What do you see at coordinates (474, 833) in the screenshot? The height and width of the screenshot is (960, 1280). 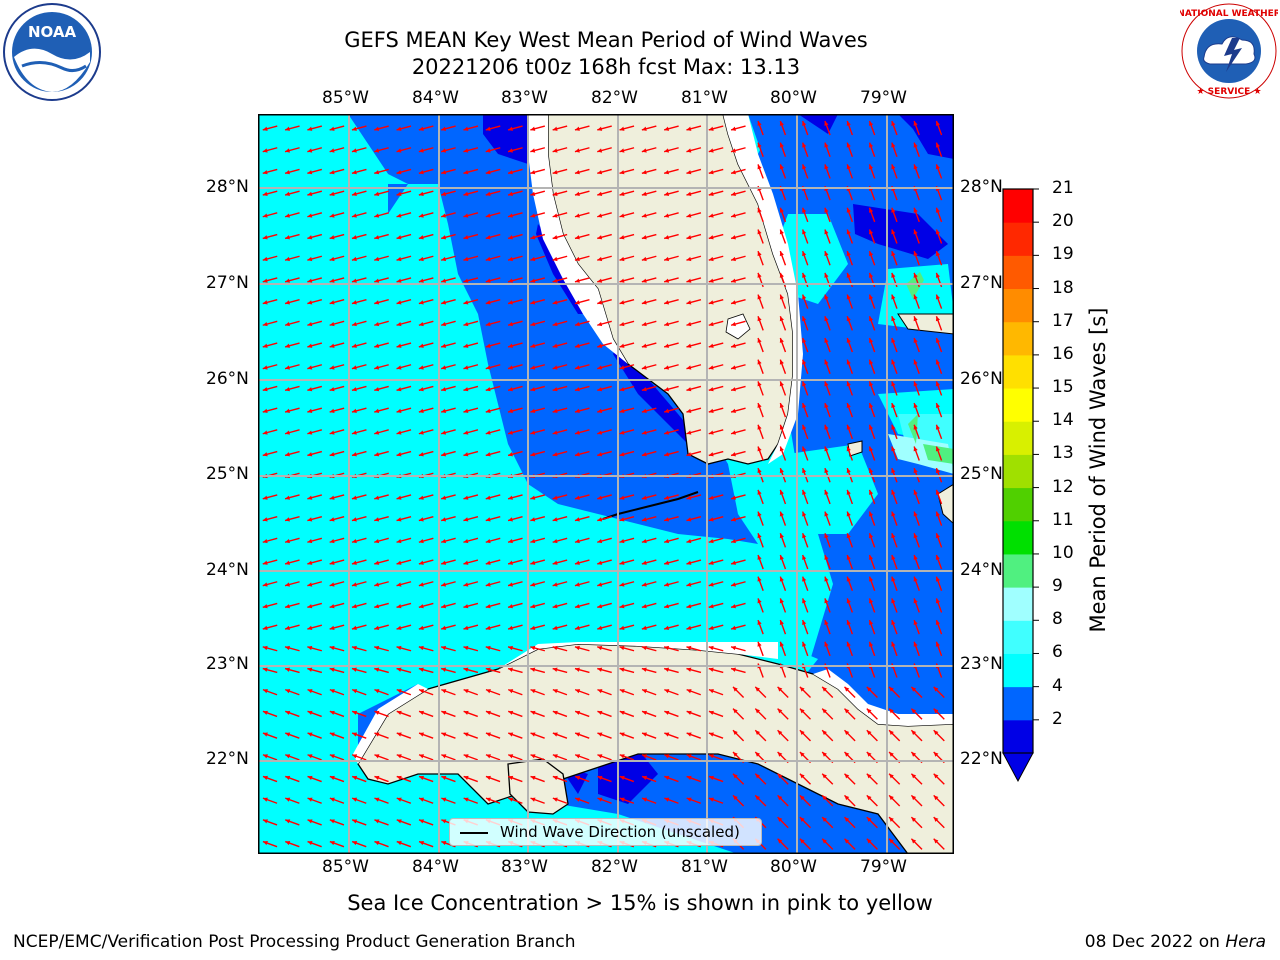 I see `legend-line-sample` at bounding box center [474, 833].